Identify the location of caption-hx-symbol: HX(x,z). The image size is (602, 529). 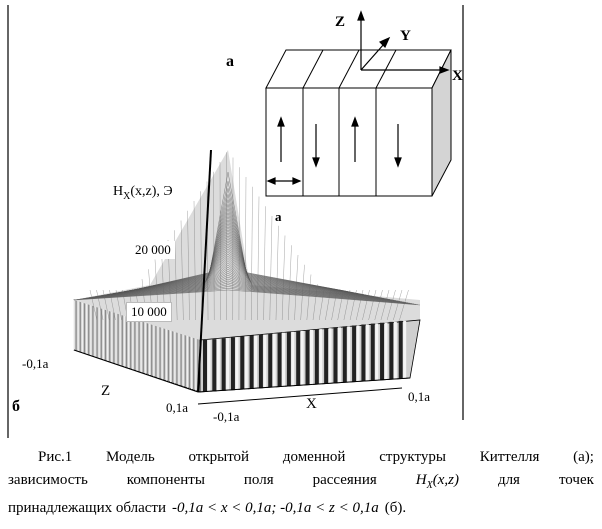
(437, 481).